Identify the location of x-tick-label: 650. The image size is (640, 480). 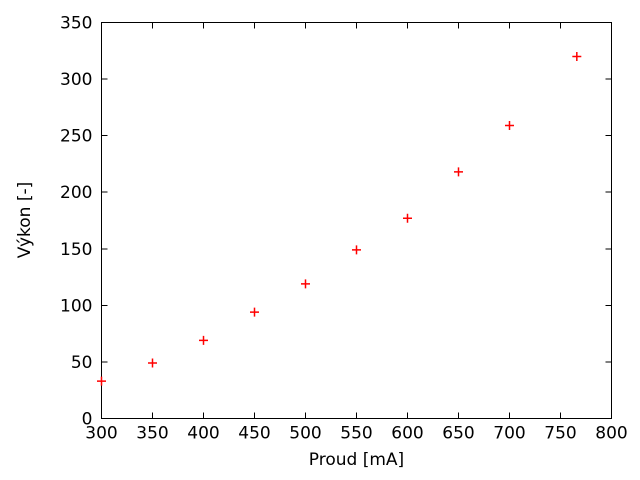
(458, 434).